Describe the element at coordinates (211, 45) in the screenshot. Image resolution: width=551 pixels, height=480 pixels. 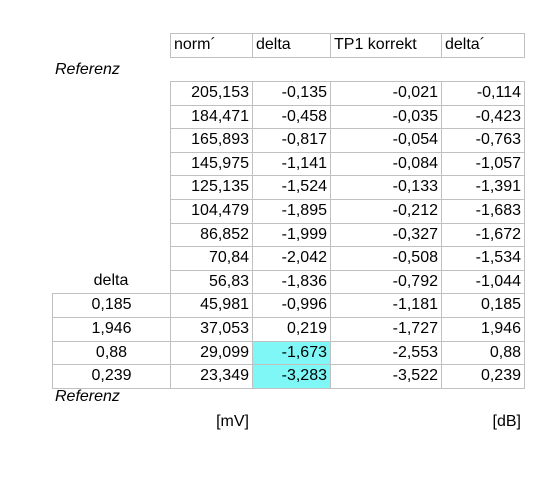
I see `header-cell: norm´` at that location.